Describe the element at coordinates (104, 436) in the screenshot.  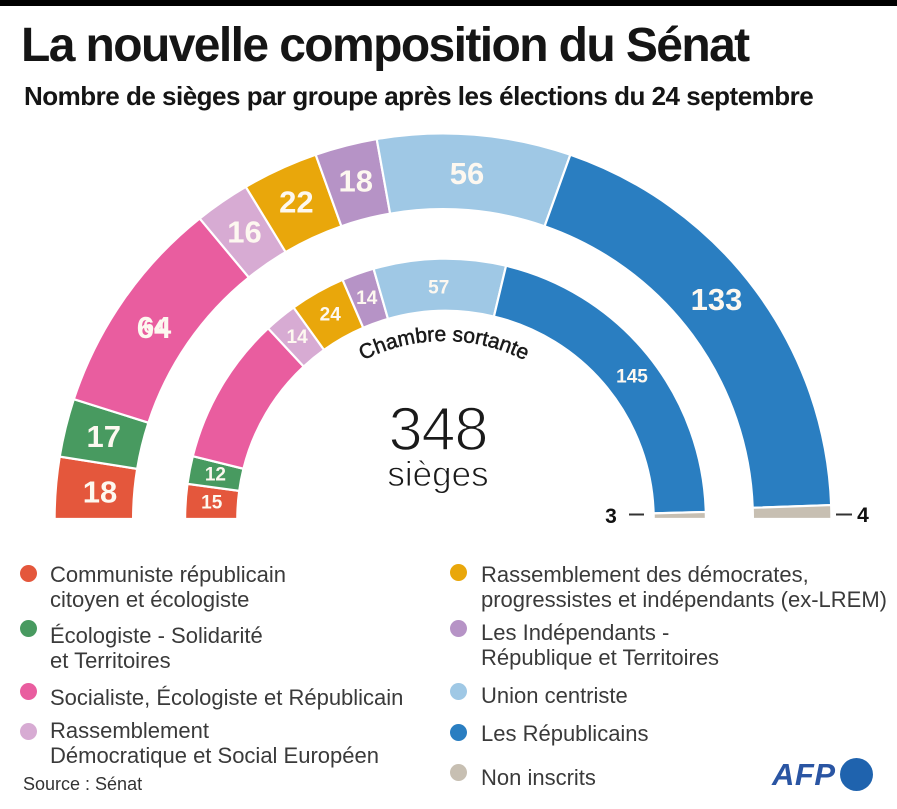
I see `svg-text: 17` at that location.